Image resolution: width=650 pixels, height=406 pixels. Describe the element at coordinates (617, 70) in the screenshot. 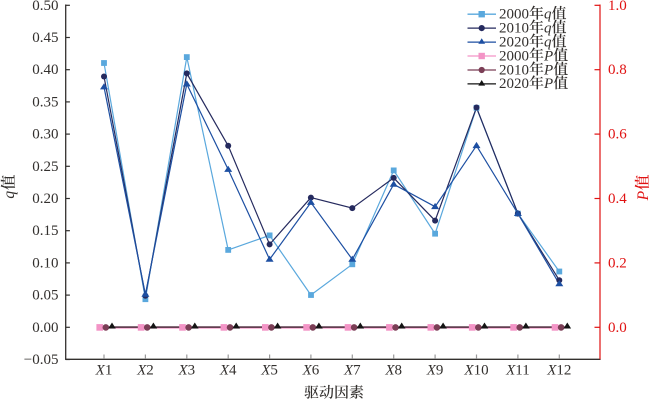

I see `svg-text: 0.8` at that location.